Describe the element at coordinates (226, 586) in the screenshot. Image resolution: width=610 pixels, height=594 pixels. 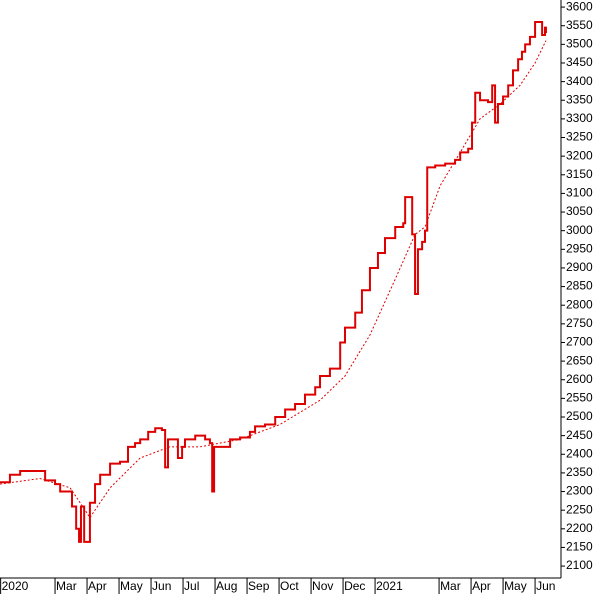
I see `x-tick-label: Aug` at that location.